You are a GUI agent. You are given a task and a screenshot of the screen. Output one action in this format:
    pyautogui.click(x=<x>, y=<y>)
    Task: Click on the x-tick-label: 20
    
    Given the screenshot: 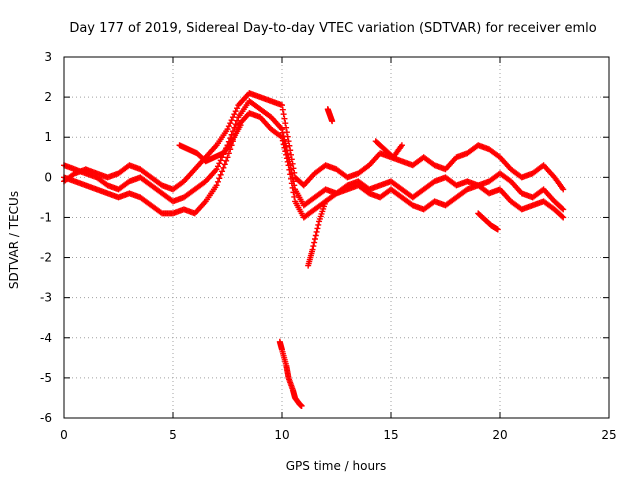 What is the action you would take?
    pyautogui.click(x=499, y=435)
    